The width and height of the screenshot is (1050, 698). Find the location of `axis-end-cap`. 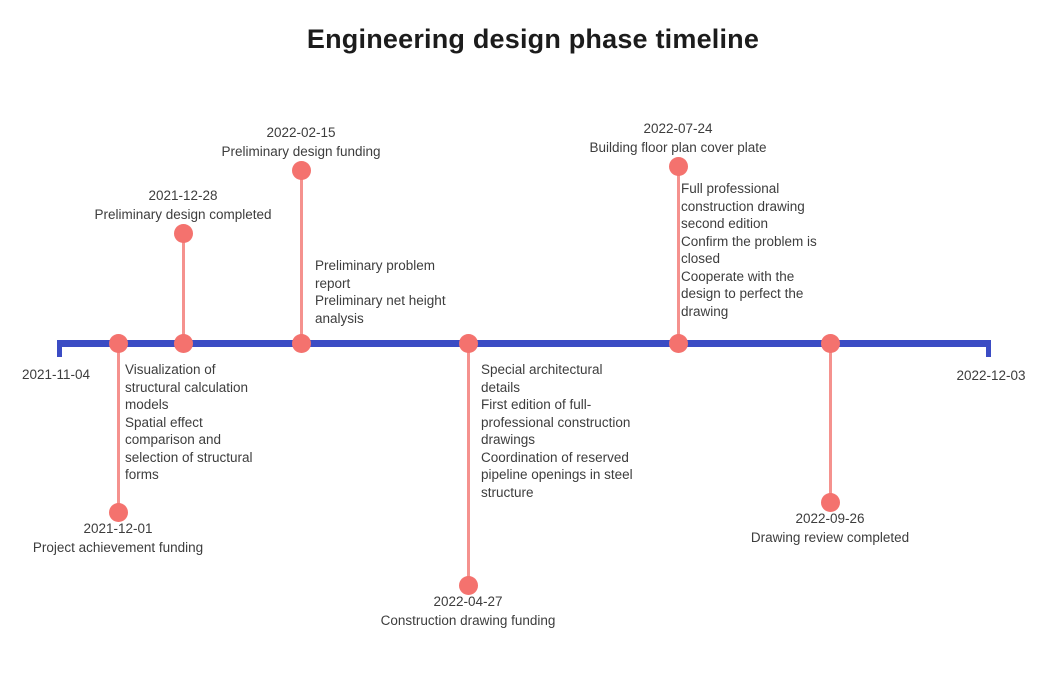

axis-end-cap is located at coordinates (988, 348).